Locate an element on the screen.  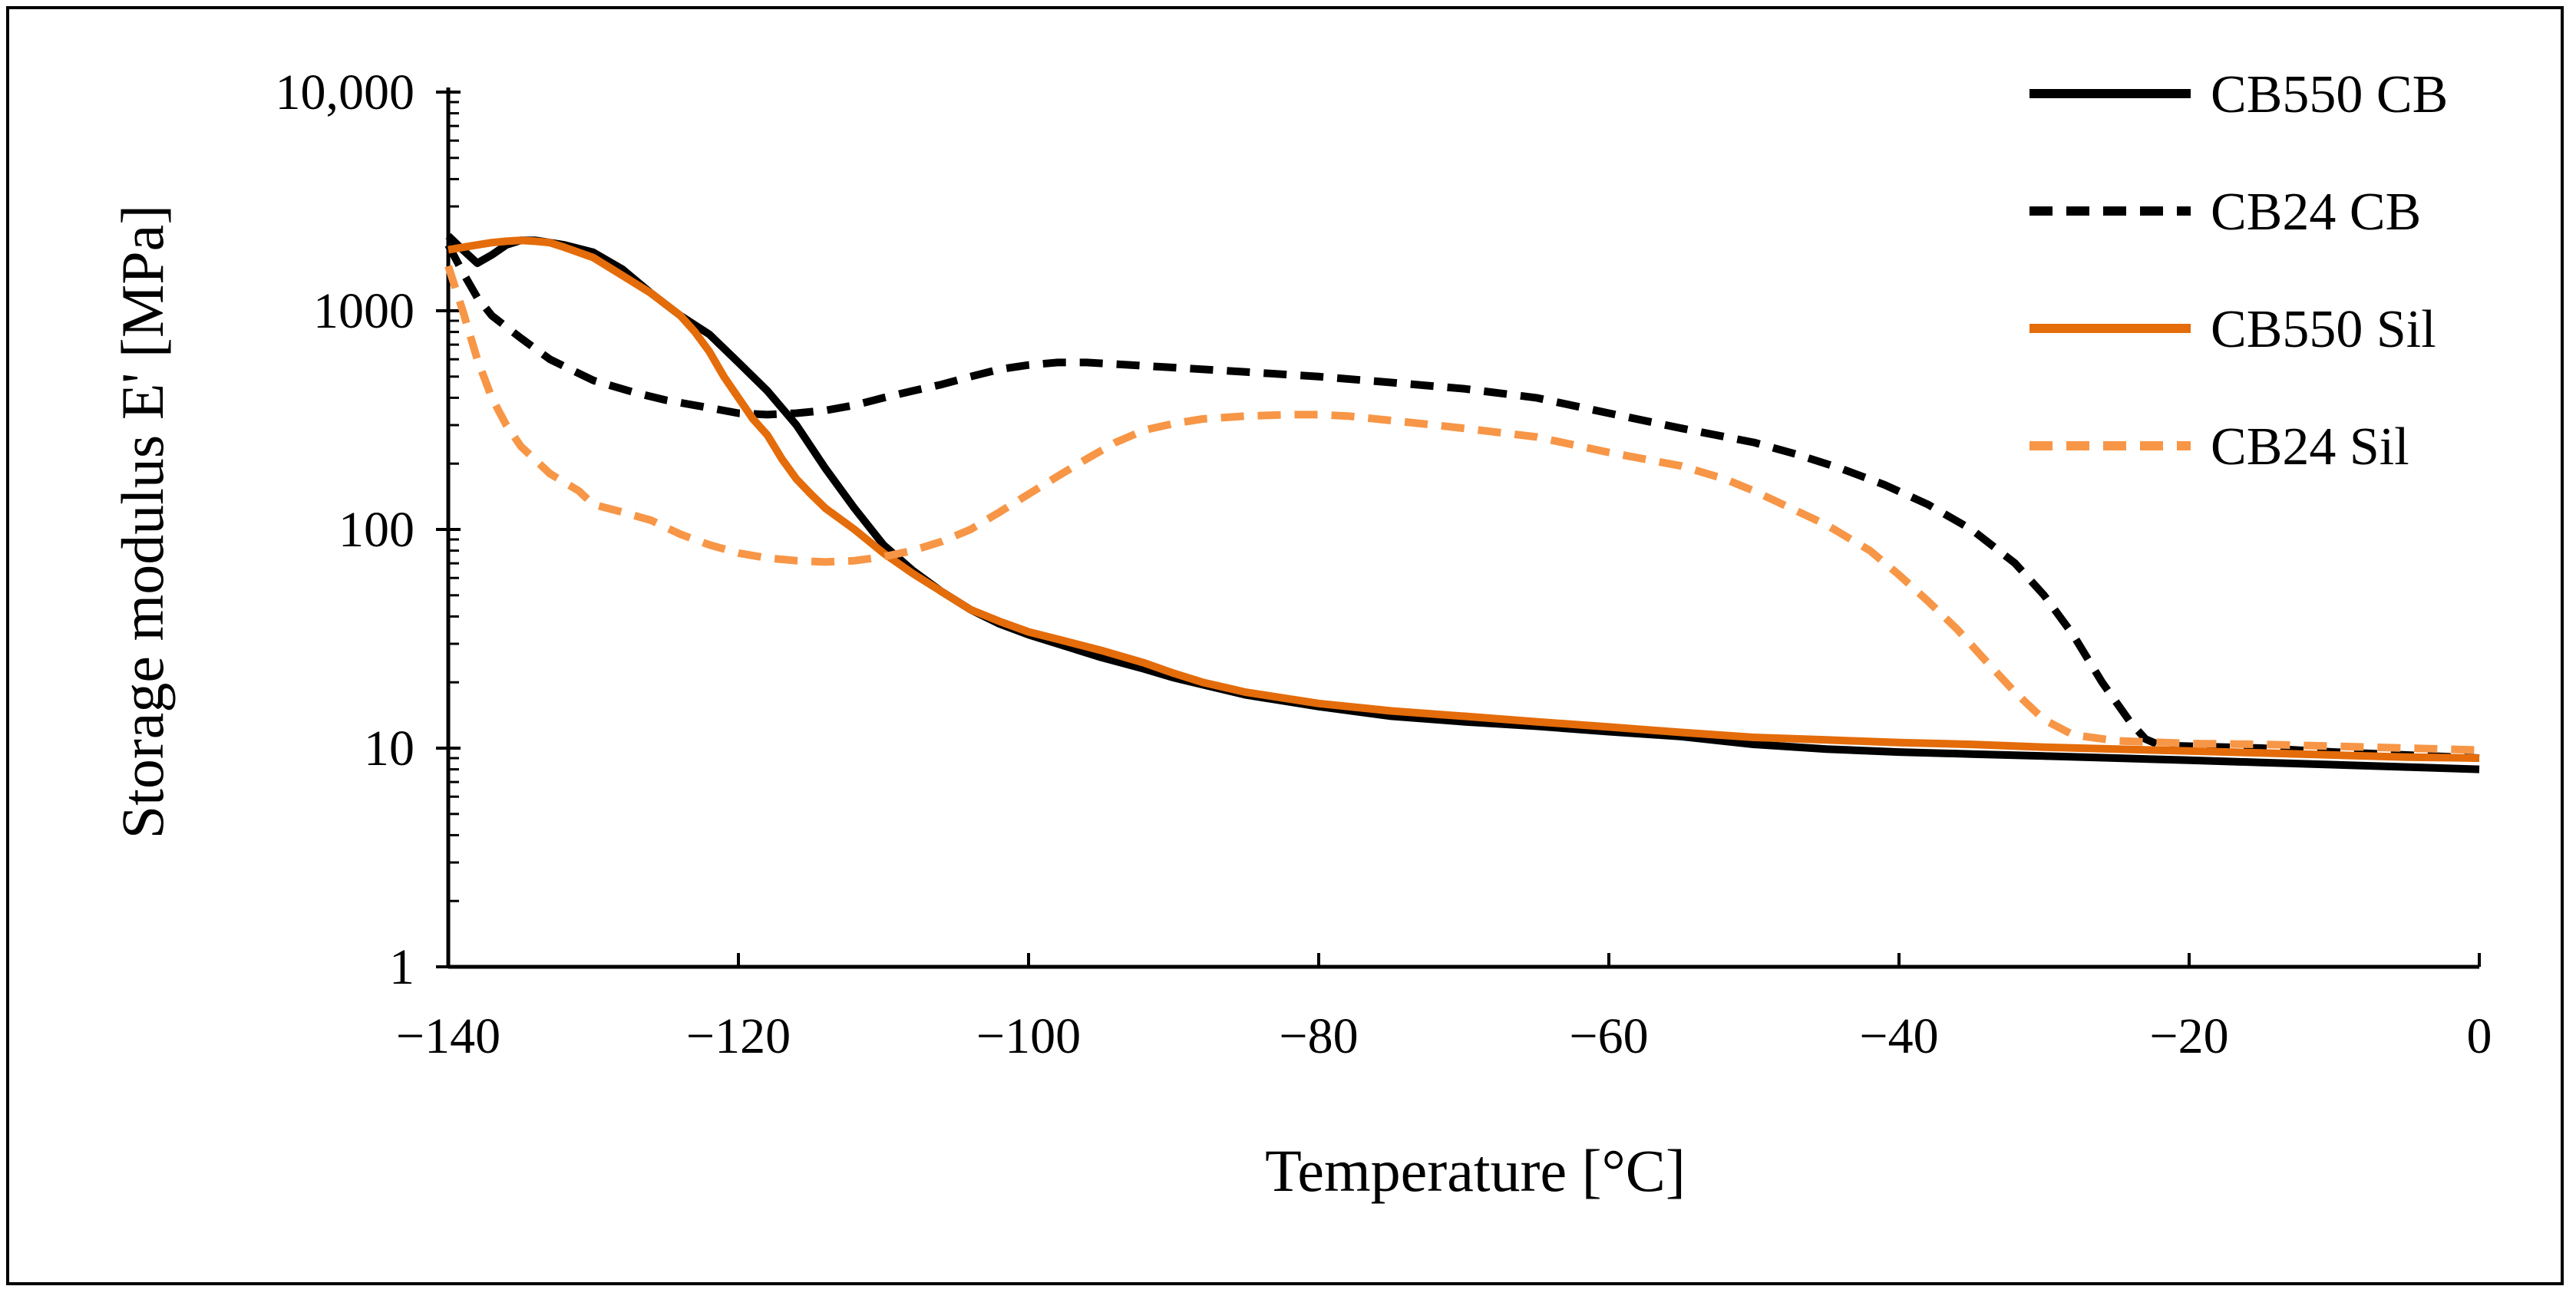
y-axis: 1 10 100 1000 10,000 is located at coordinates (368, 529).